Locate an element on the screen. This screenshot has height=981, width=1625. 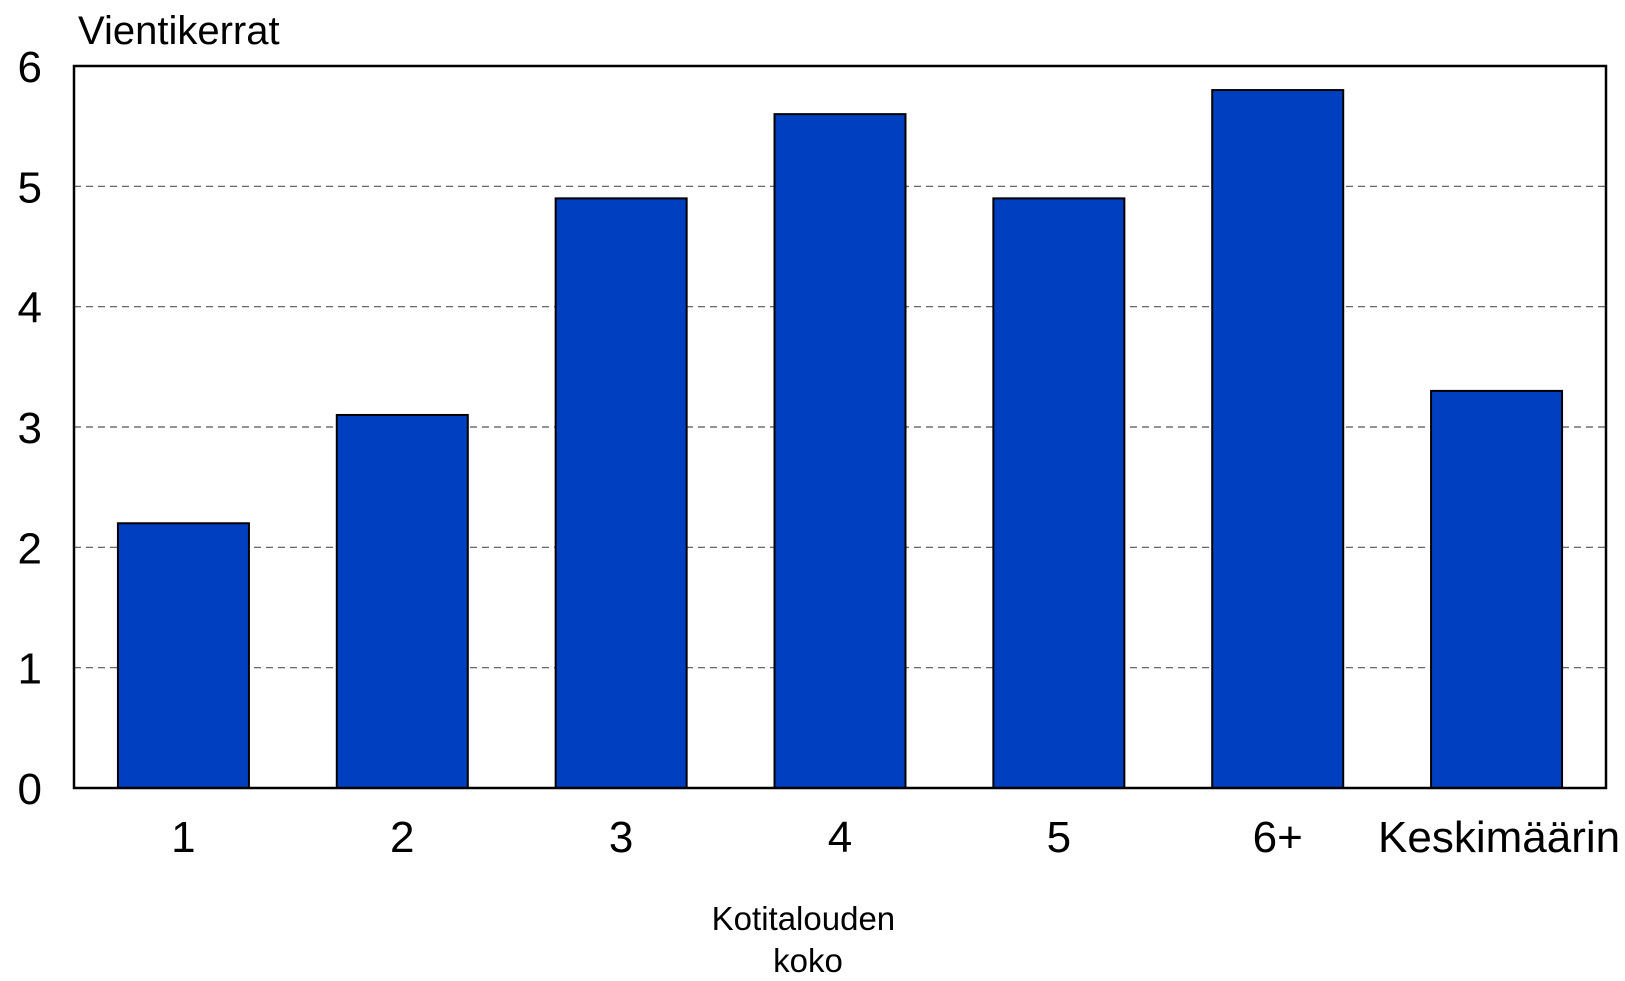
y-axis-title: Vientikerrat is located at coordinates (179, 31).